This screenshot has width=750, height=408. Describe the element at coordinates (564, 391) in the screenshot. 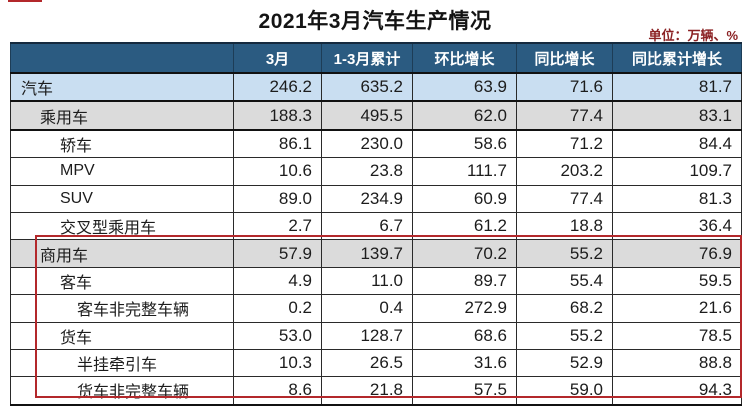

I see `cell-value: 59.0` at that location.